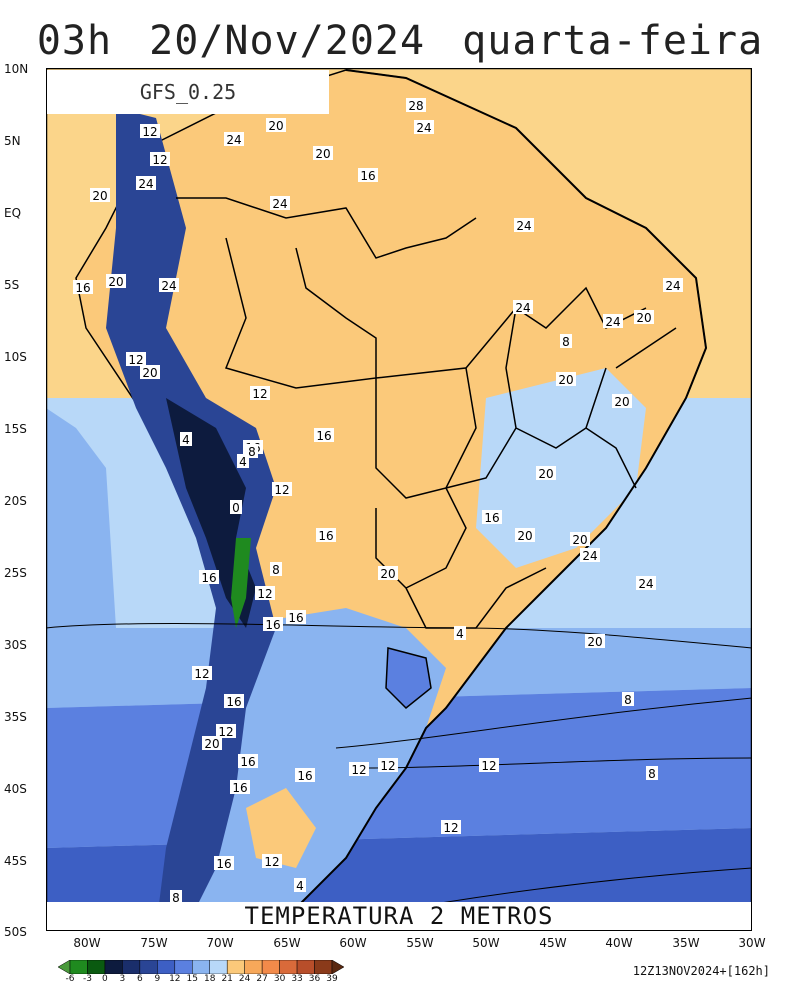 The width and height of the screenshot is (800, 1000). What do you see at coordinates (15, 789) in the screenshot?
I see `lat-label: 40S` at bounding box center [15, 789].